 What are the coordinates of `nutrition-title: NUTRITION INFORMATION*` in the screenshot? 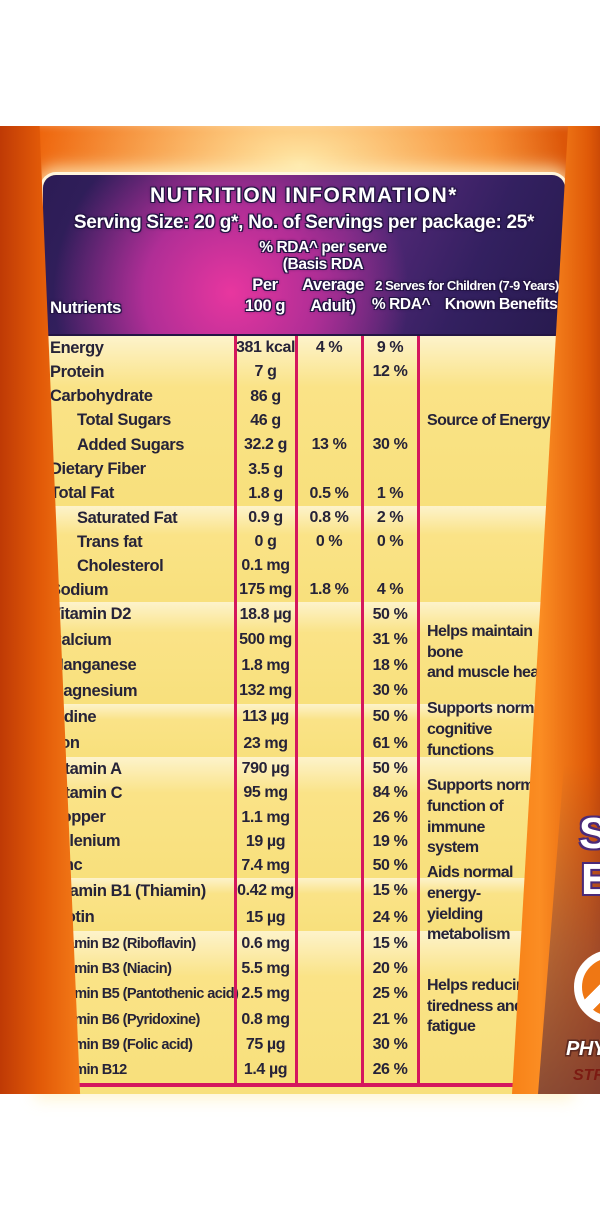 It's located at (304, 195).